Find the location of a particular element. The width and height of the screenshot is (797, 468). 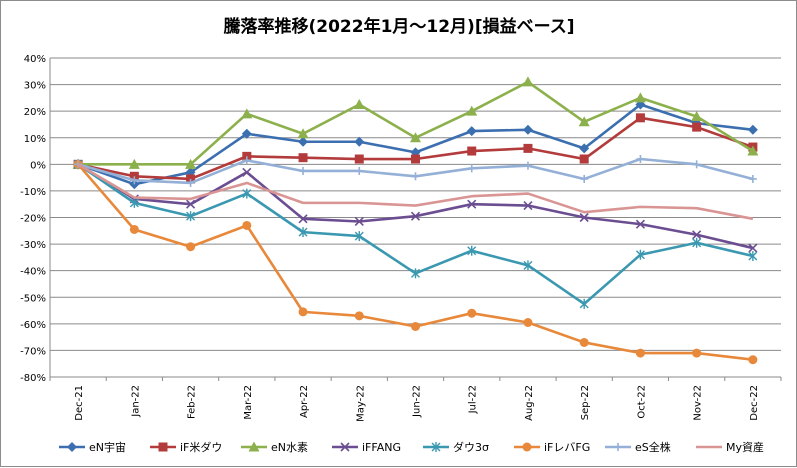

legend-item: ダウ3σ is located at coordinates (456, 447).